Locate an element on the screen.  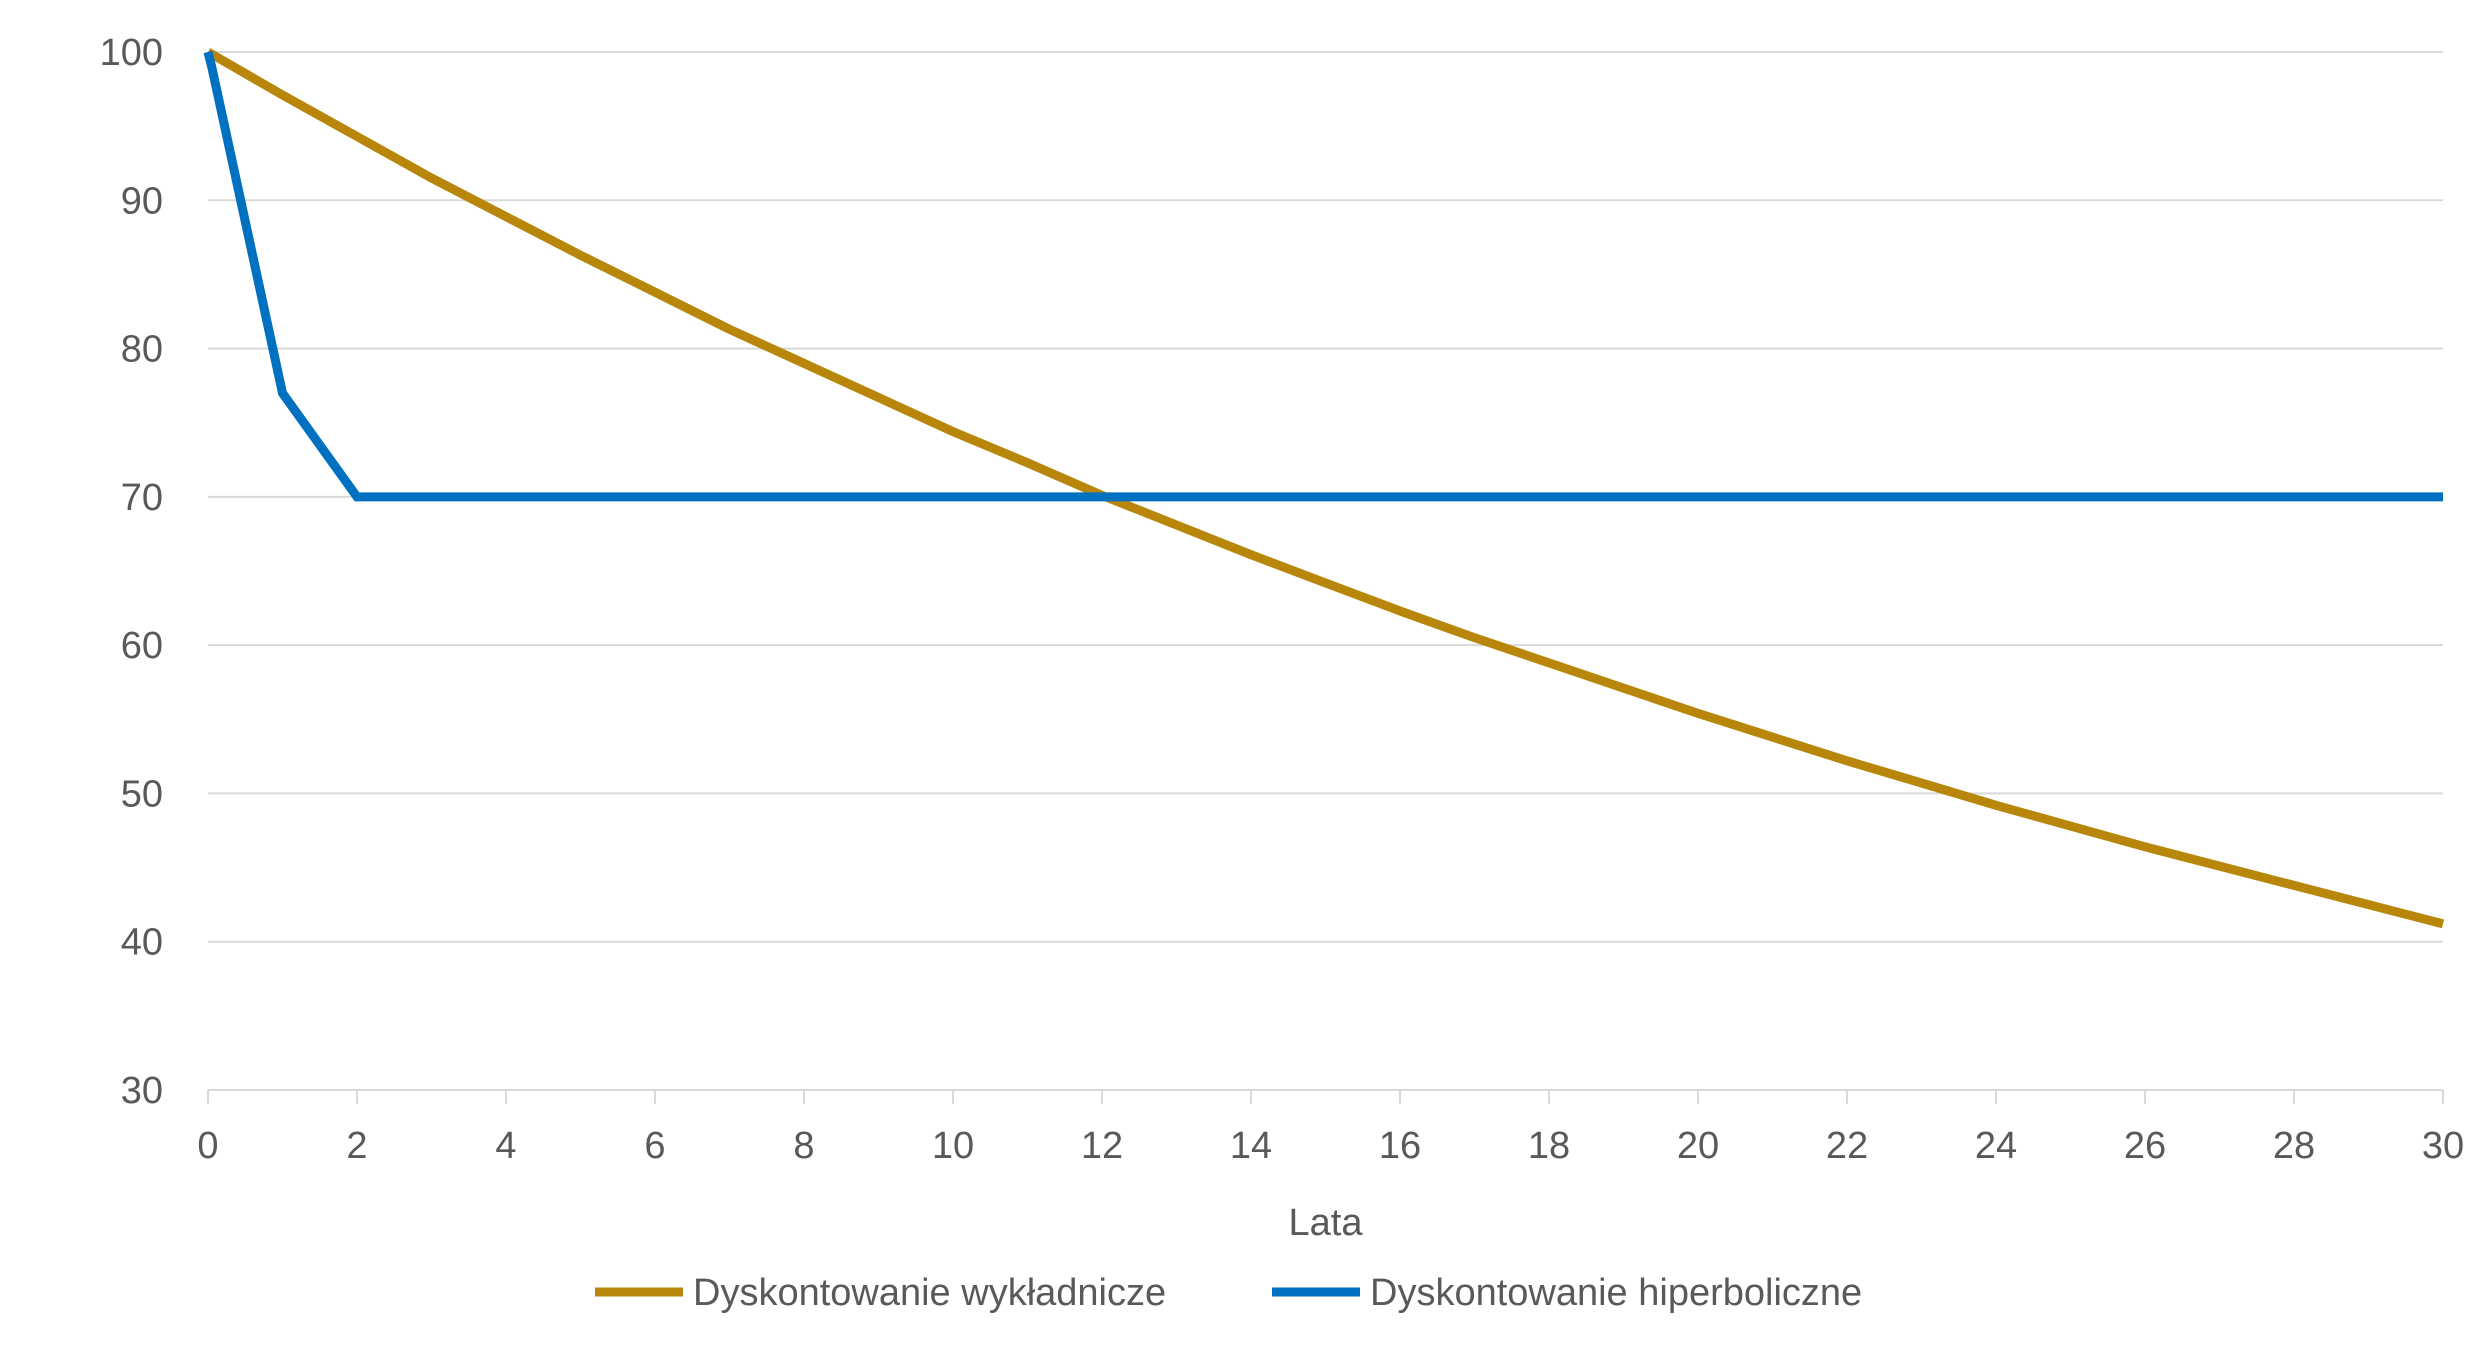
x-tick-label: 28 is located at coordinates (2294, 1146).